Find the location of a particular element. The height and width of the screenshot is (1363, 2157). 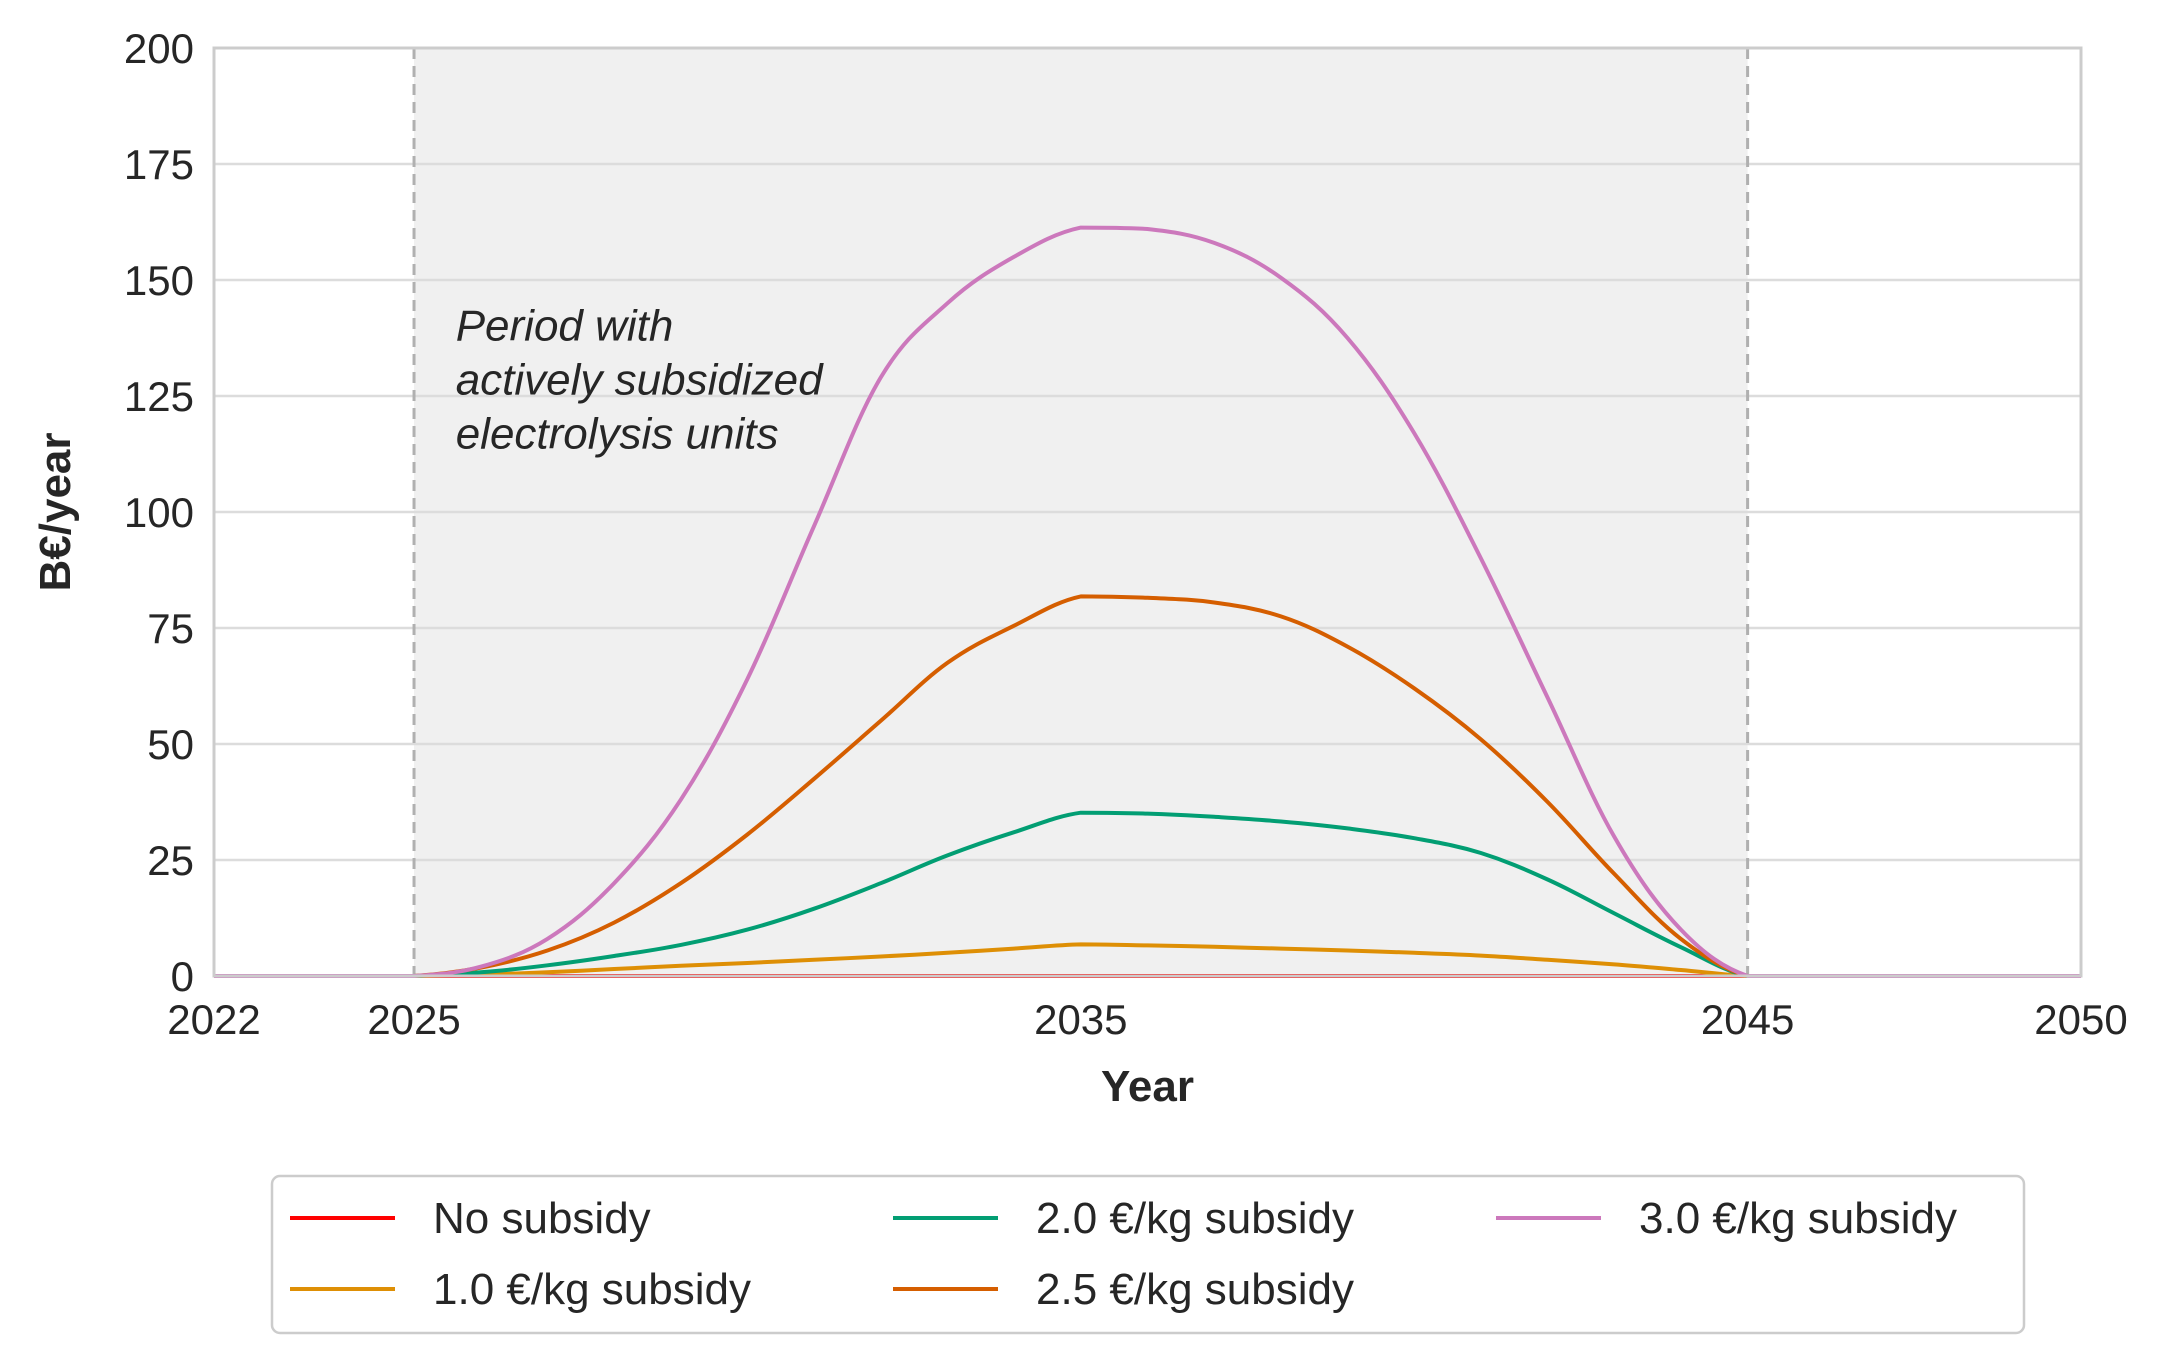

annotation-line-1: actively subsidized is located at coordinates (640, 379).